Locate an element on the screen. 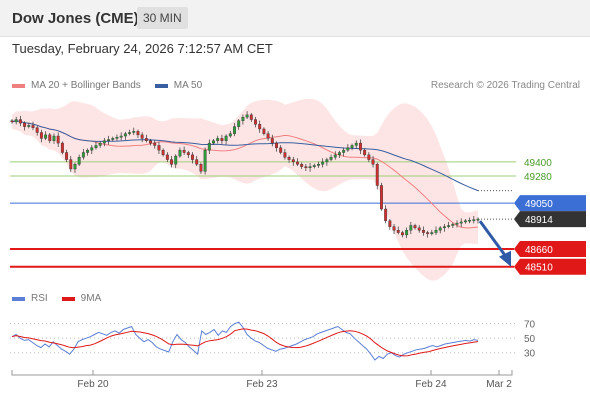 This screenshot has height=400, width=590. x-tick-label: Feb 24 is located at coordinates (431, 384).